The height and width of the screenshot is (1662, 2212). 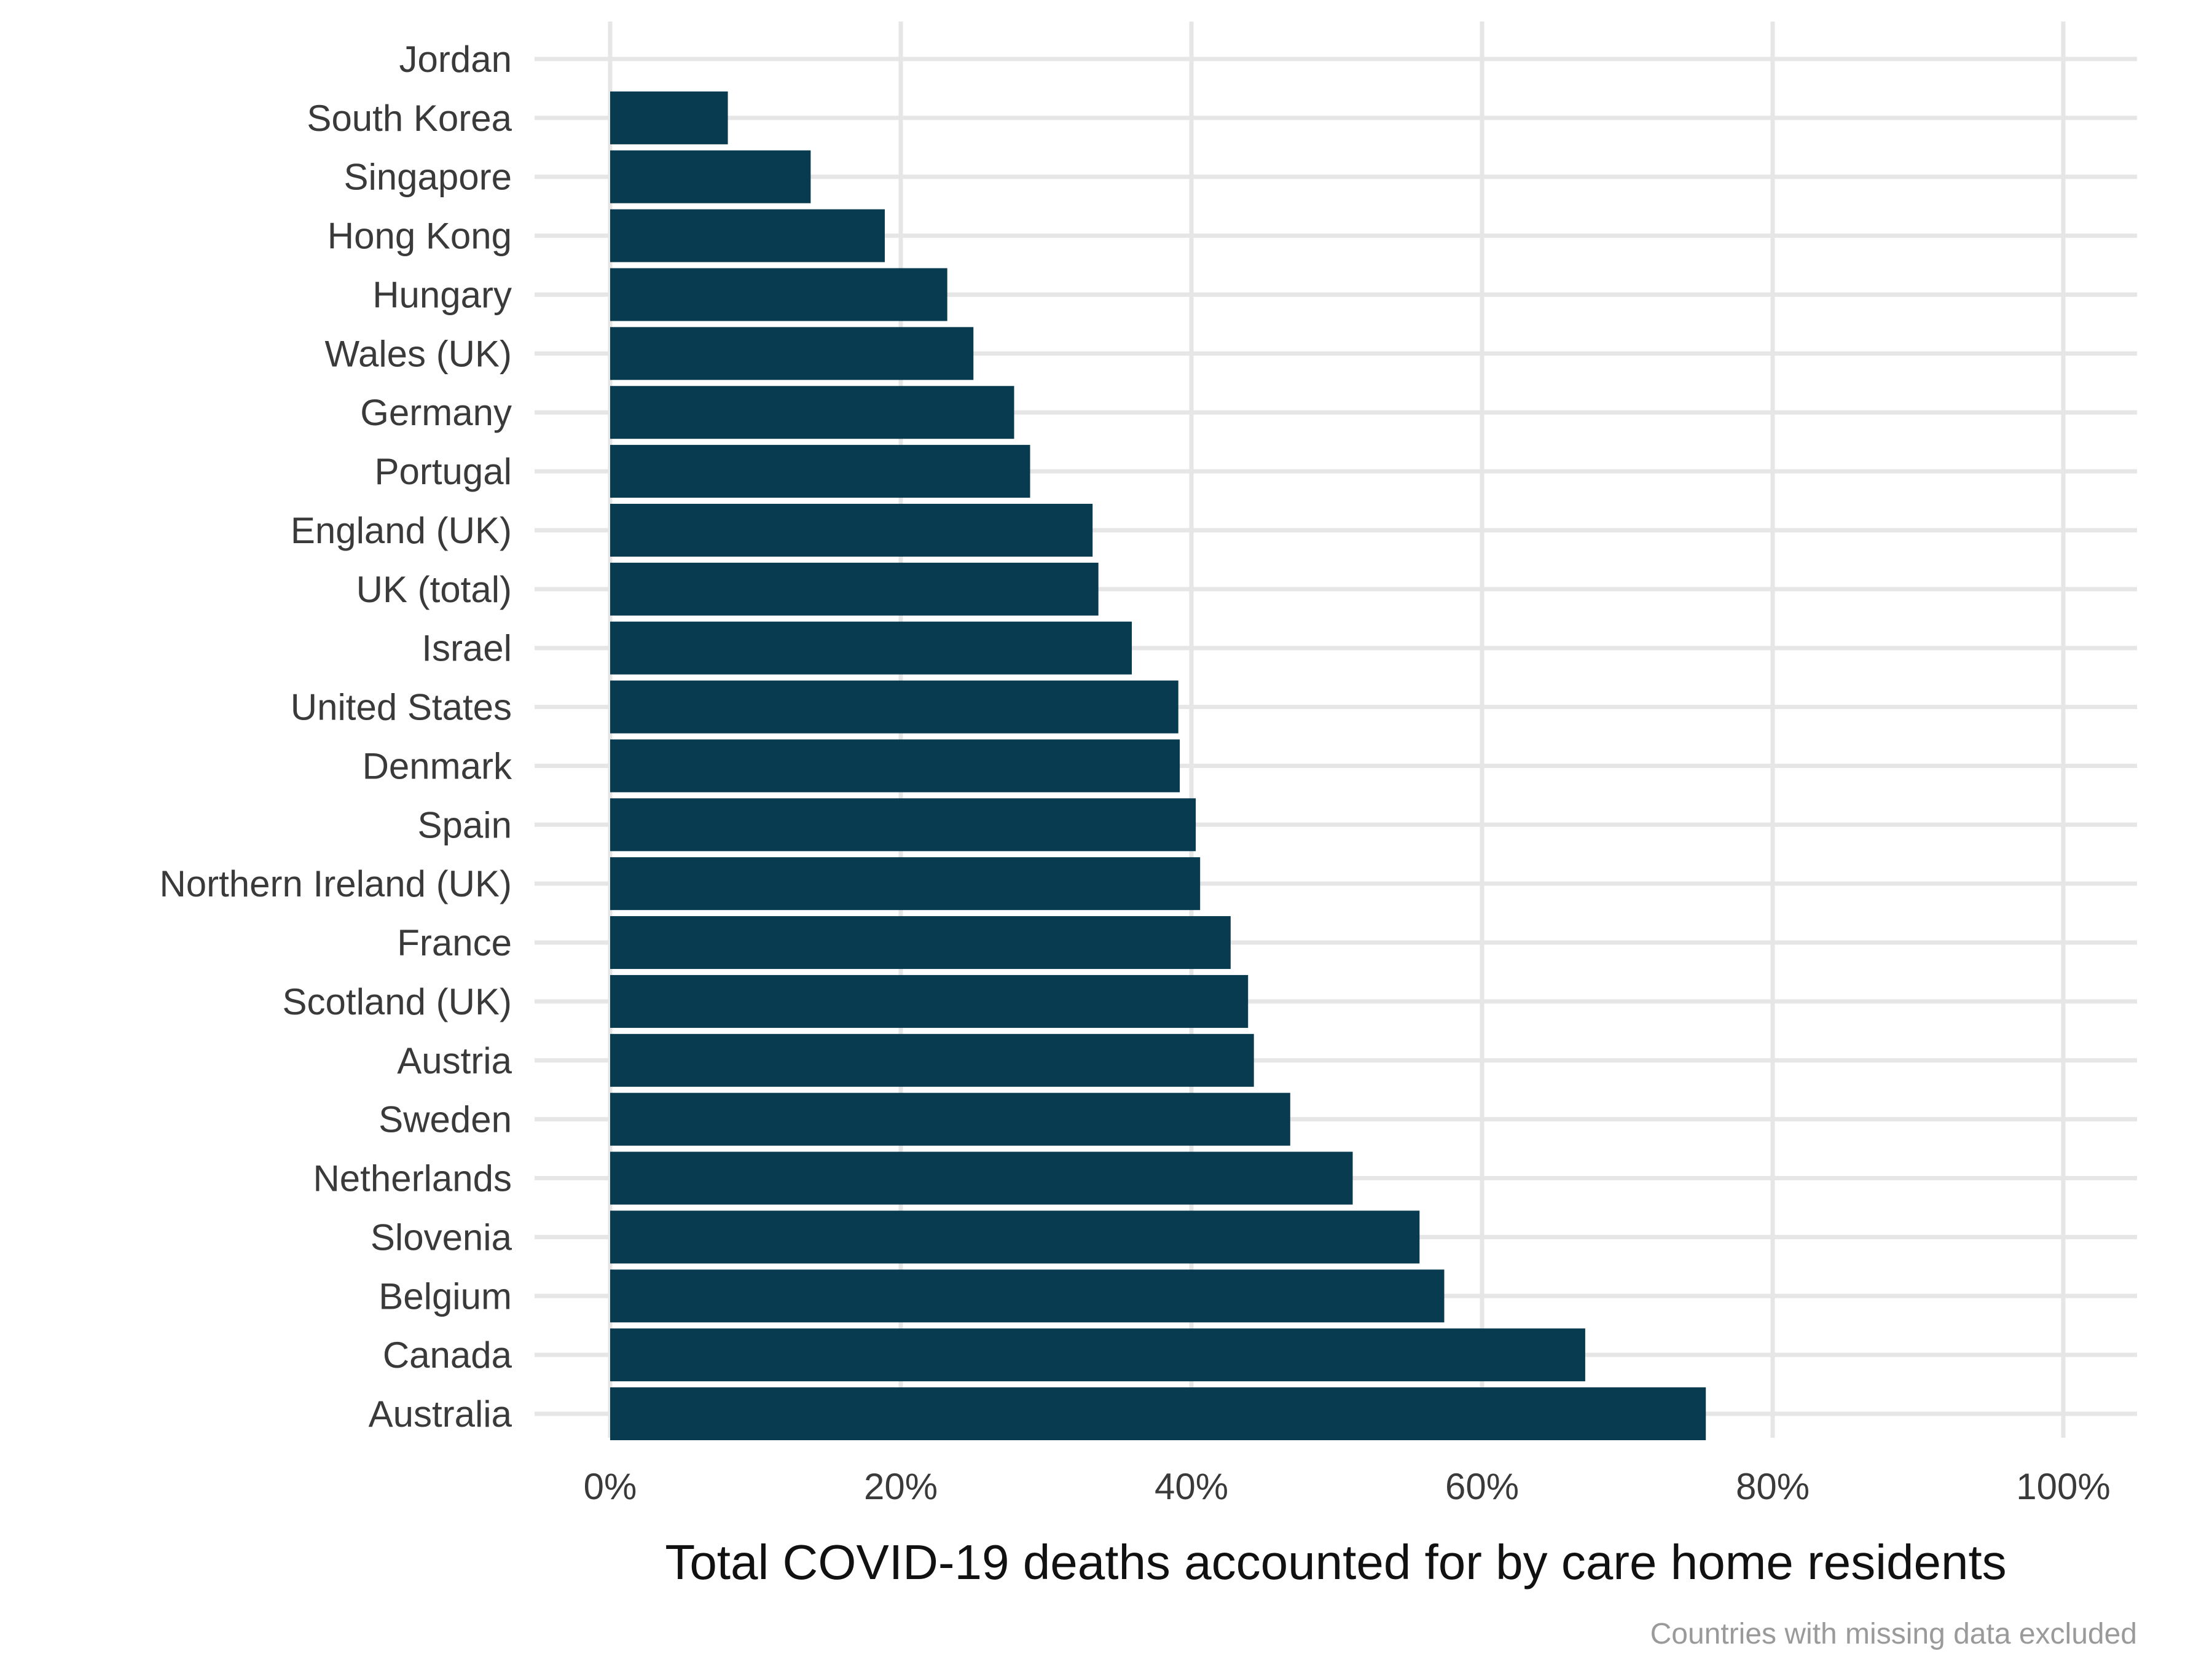 I want to click on category-label: Canada, so click(x=447, y=1355).